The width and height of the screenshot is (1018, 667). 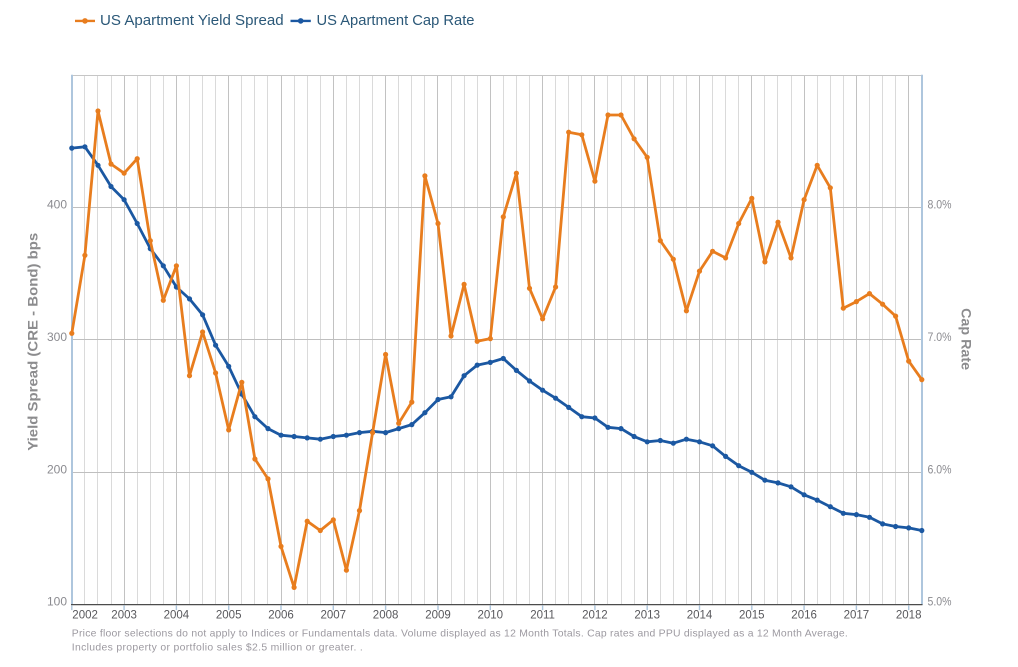 I want to click on svg-text: 200, so click(x=57, y=469).